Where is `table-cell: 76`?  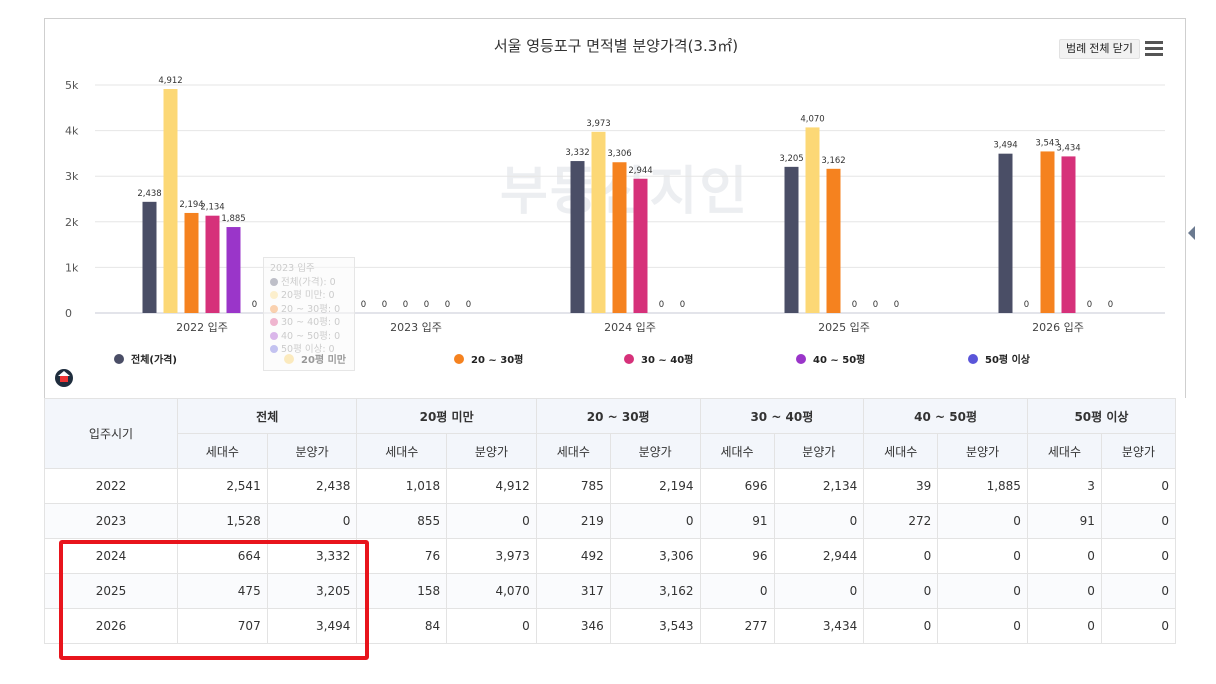
table-cell: 76 is located at coordinates (402, 556).